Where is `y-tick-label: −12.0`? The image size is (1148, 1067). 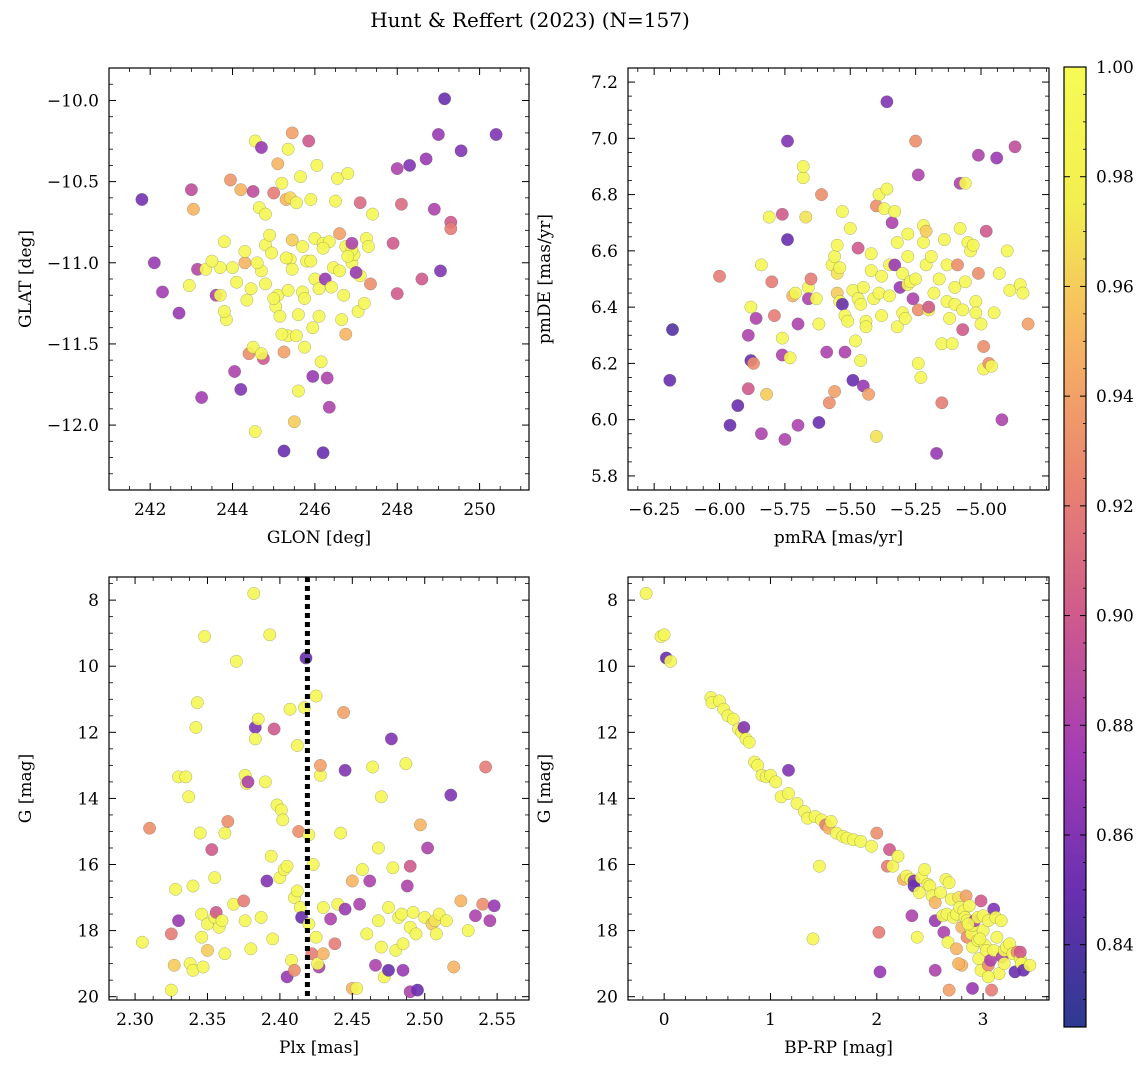 y-tick-label: −12.0 is located at coordinates (73, 426).